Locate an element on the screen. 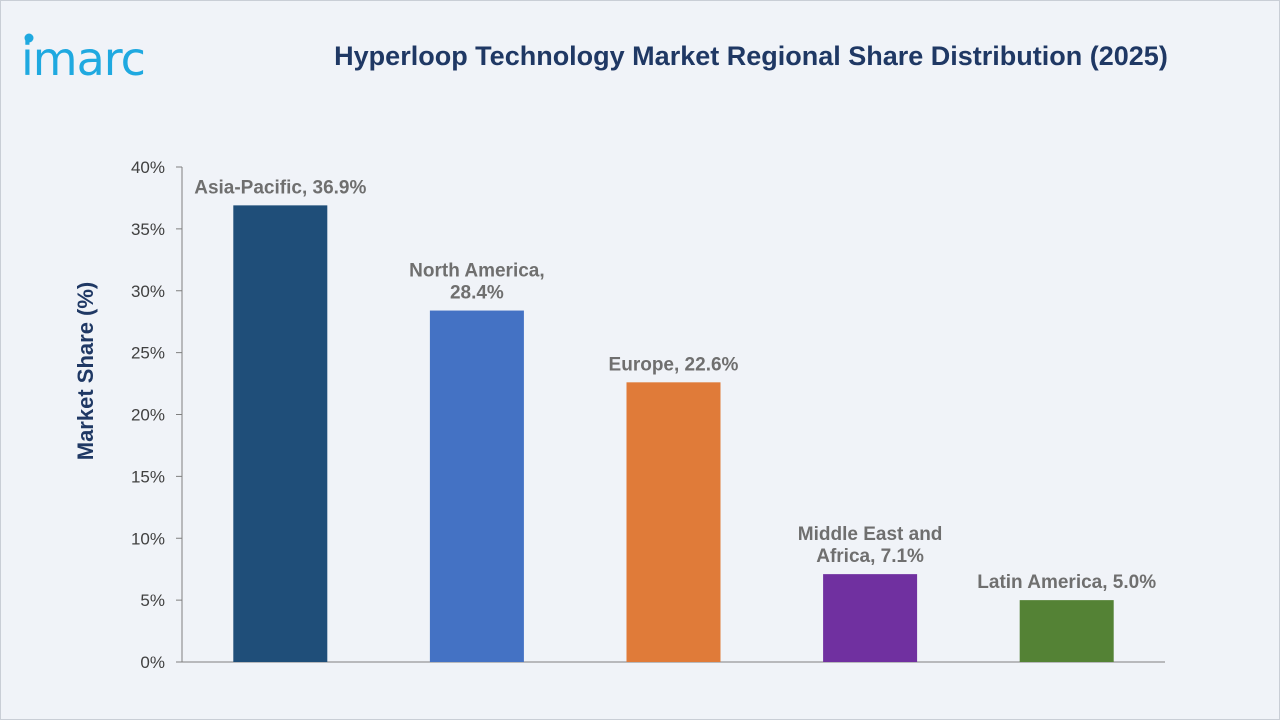 The width and height of the screenshot is (1280, 720). y-tick-label: 40% is located at coordinates (148, 167).